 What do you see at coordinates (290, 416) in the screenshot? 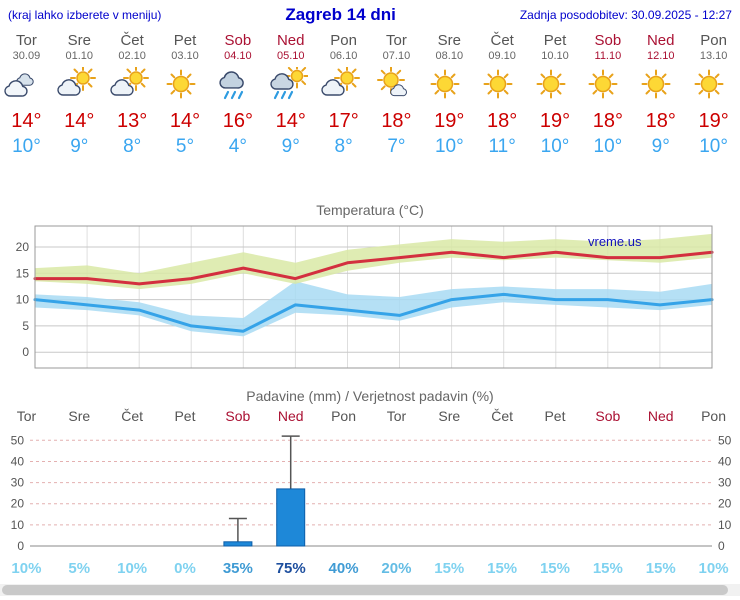
I see `precip-day-label: Ned` at bounding box center [290, 416].